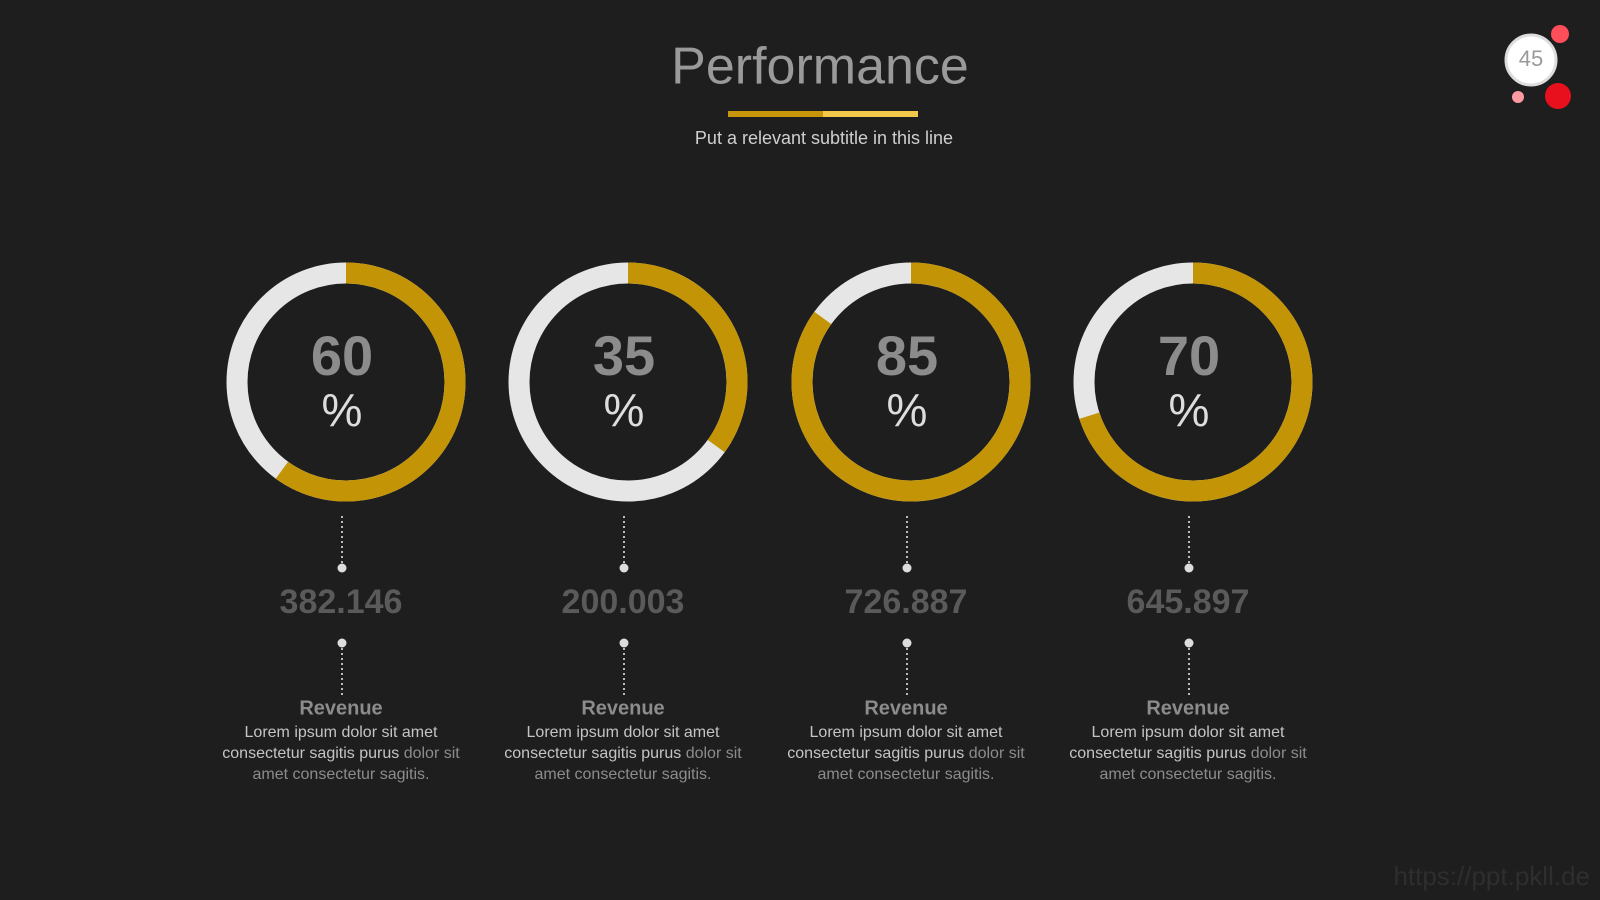 The image size is (1600, 900). I want to click on percent-value: 85, so click(907, 355).